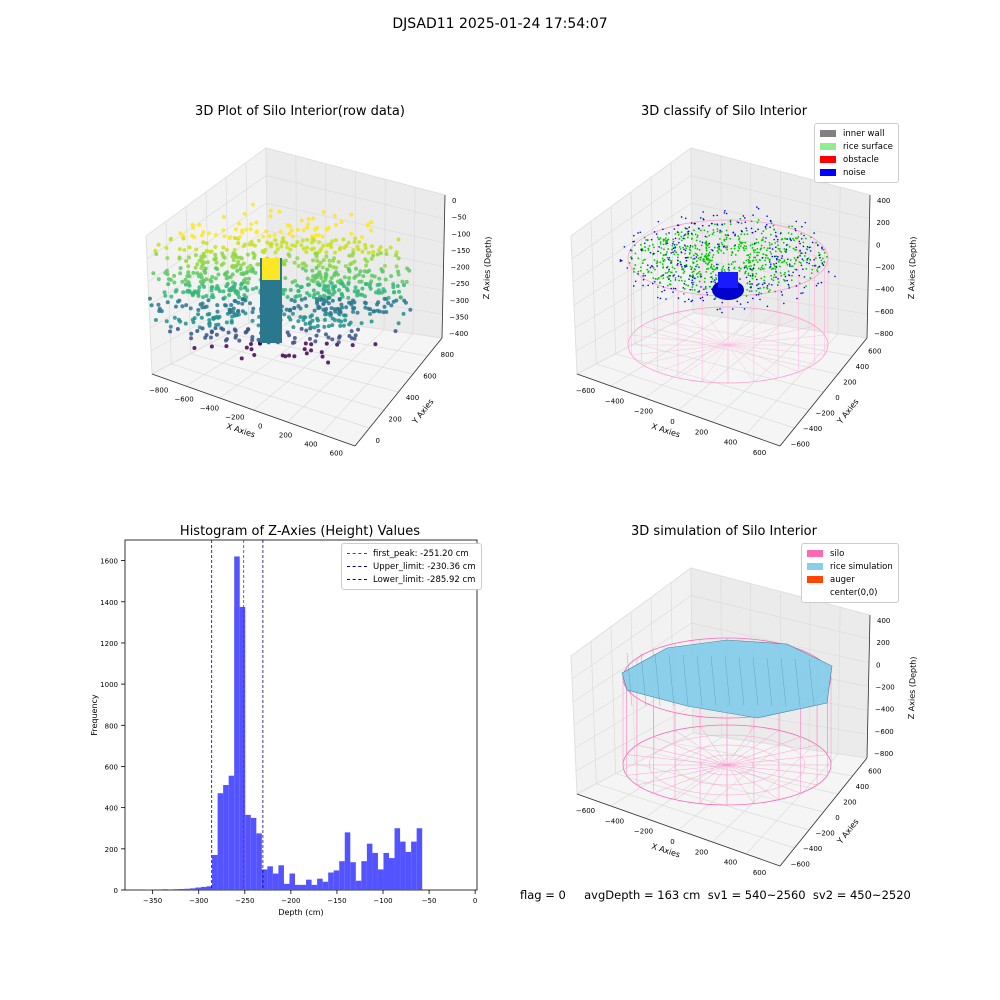  What do you see at coordinates (885, 688) in the screenshot?
I see `sim-ztick: −200` at bounding box center [885, 688].